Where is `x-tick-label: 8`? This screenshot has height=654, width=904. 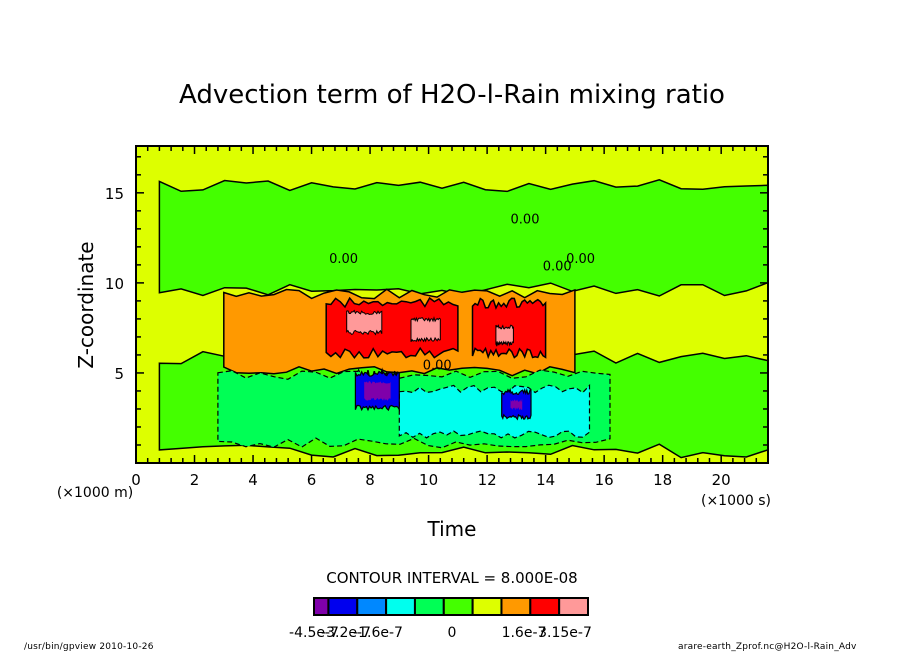
x-tick-label: 8 is located at coordinates (370, 480).